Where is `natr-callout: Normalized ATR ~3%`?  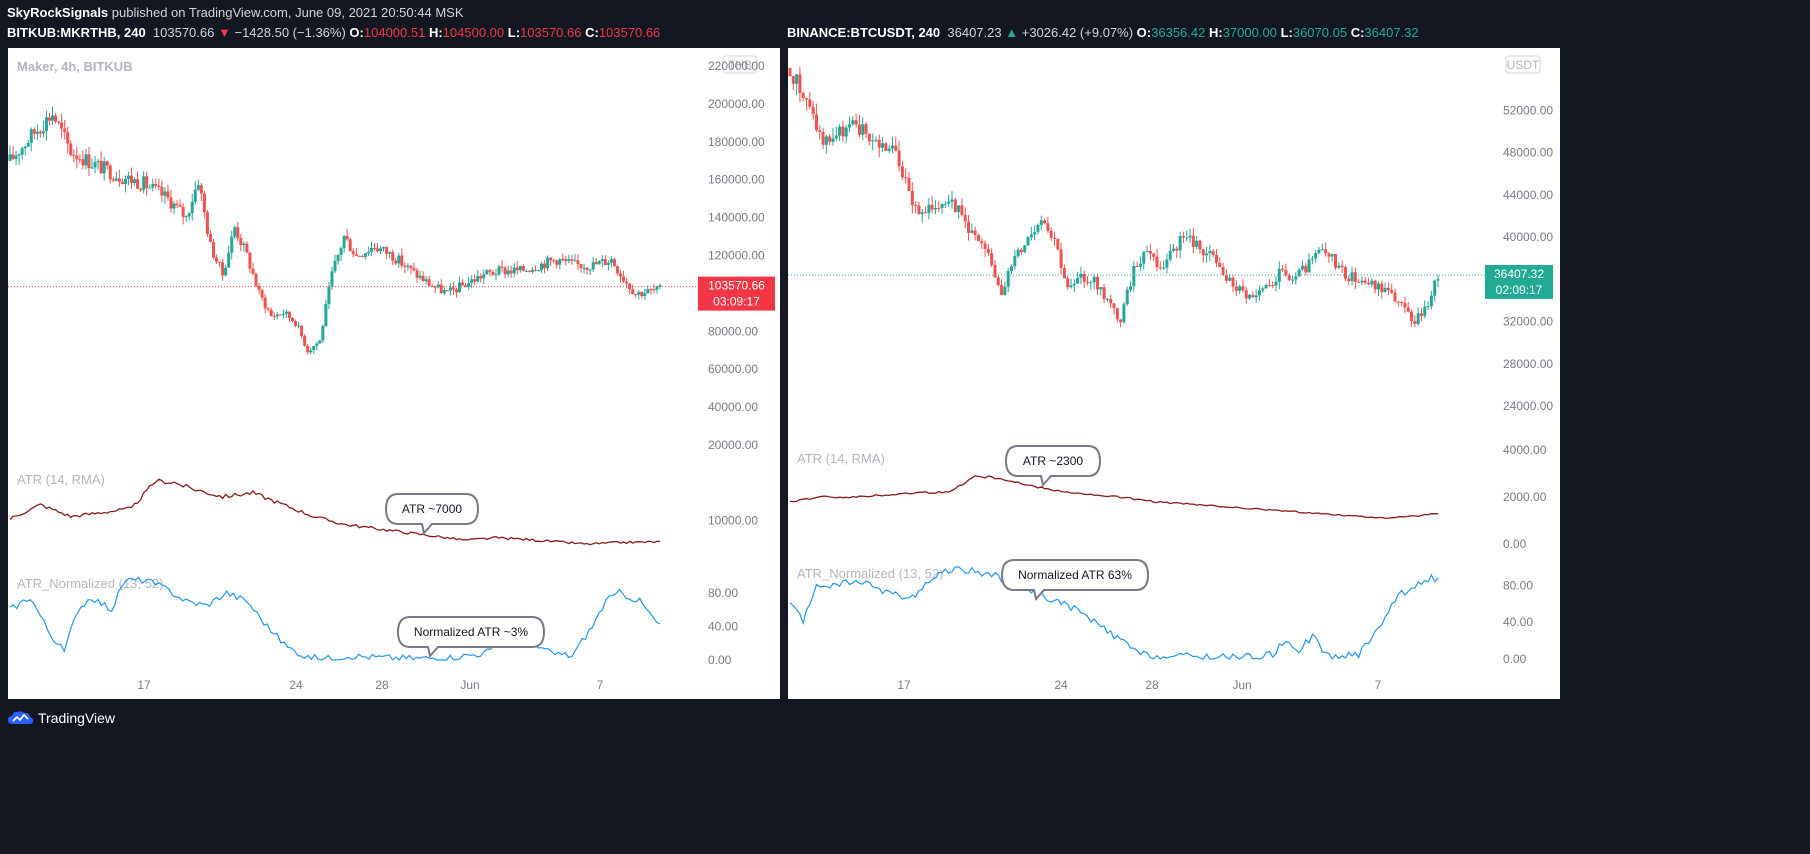
natr-callout: Normalized ATR ~3% is located at coordinates (471, 637).